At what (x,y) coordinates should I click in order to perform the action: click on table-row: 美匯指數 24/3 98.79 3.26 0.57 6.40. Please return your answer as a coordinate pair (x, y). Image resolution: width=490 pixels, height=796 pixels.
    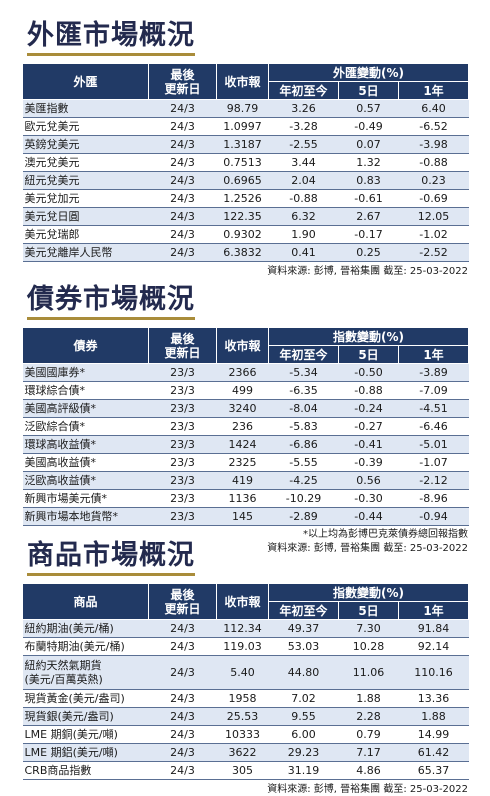
    Looking at the image, I should click on (245, 108).